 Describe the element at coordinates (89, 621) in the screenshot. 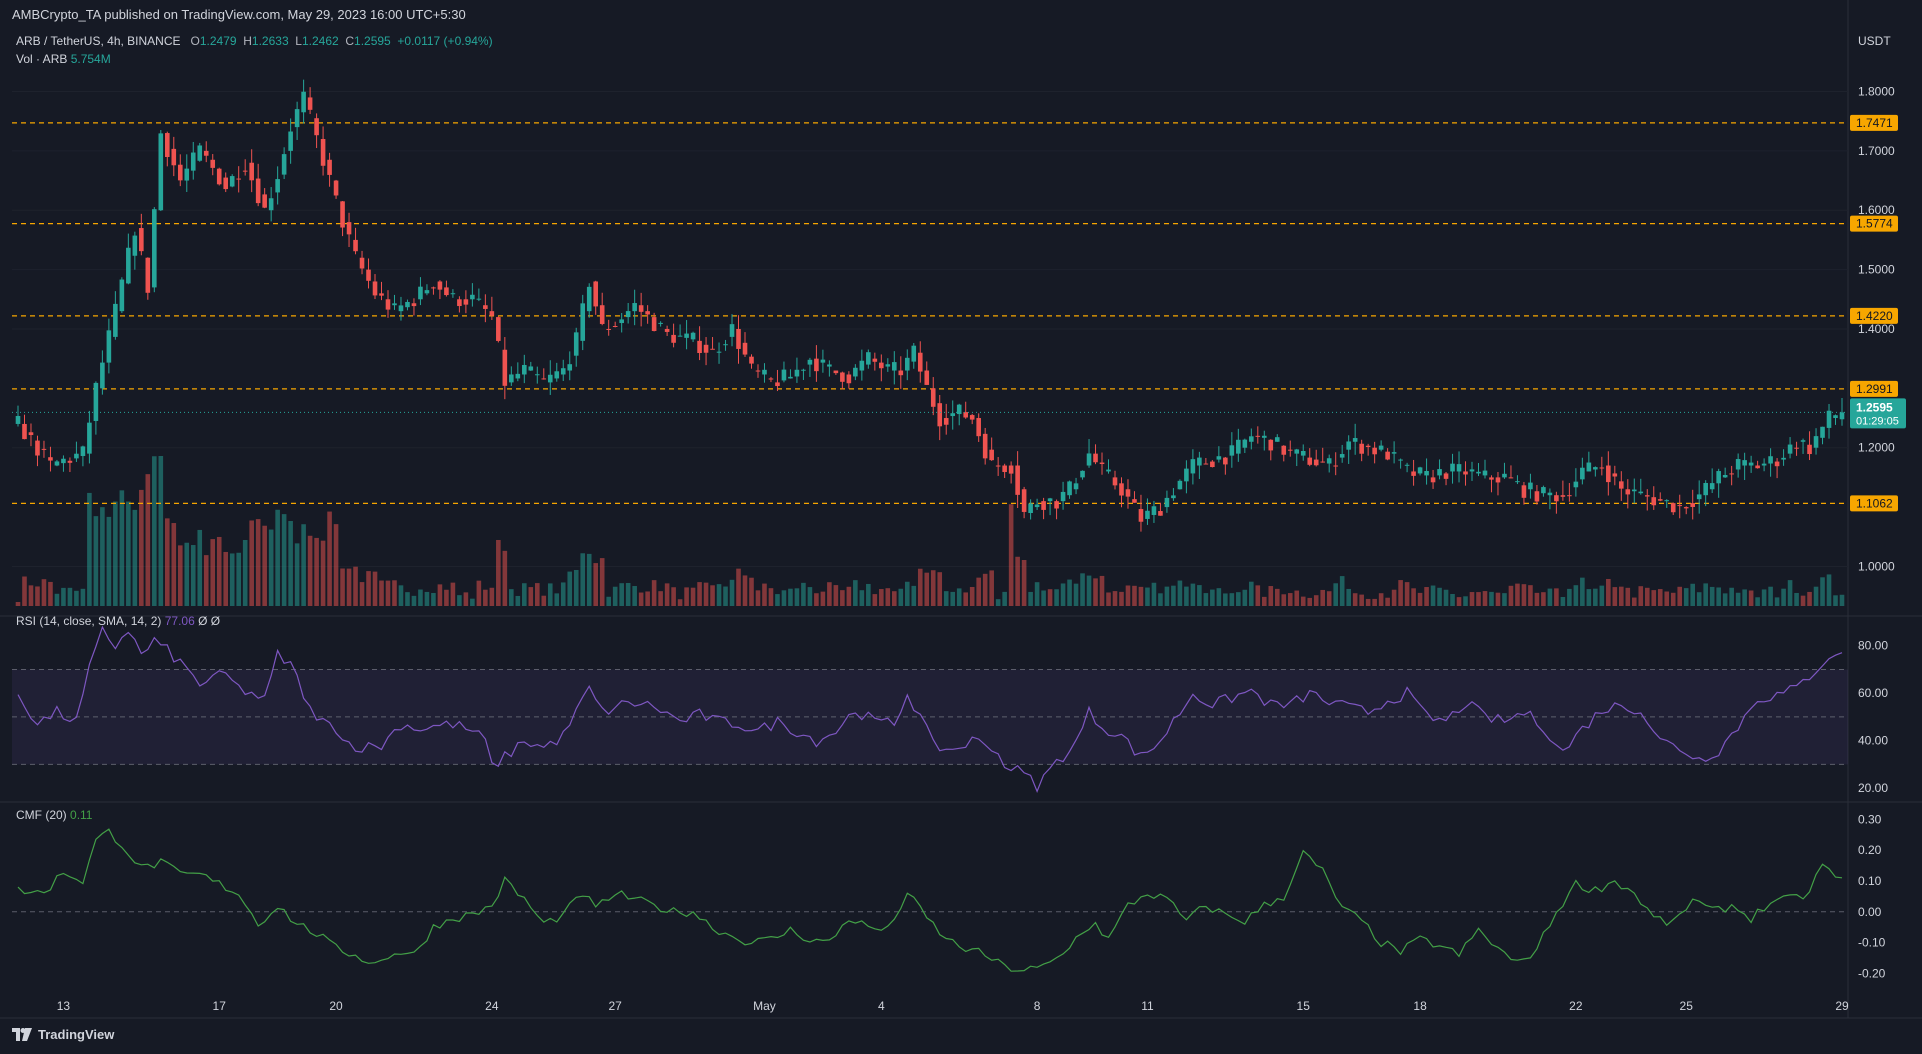

I see `rsi-label: RSI (14, close, SMA, 14, 2)` at that location.